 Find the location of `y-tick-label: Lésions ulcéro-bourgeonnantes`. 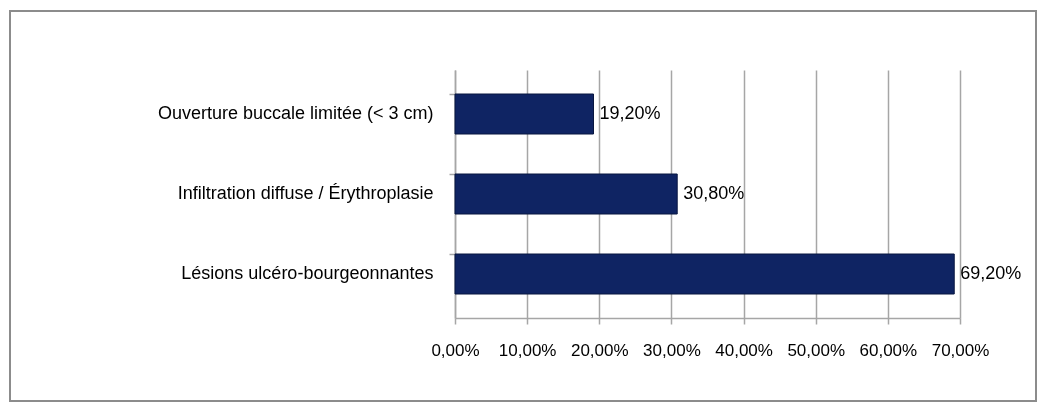

y-tick-label: Lésions ulcéro-bourgeonnantes is located at coordinates (307, 273).